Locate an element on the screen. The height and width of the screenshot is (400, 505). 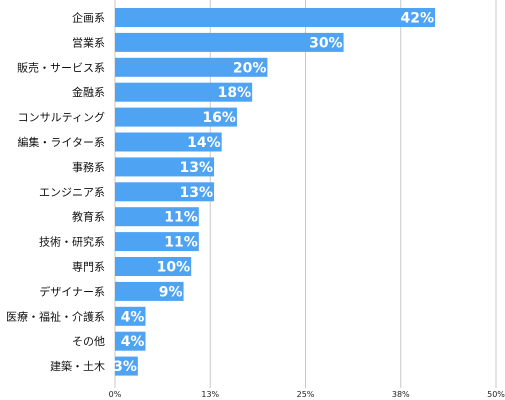
category-label: 事務系 is located at coordinates (88, 167).